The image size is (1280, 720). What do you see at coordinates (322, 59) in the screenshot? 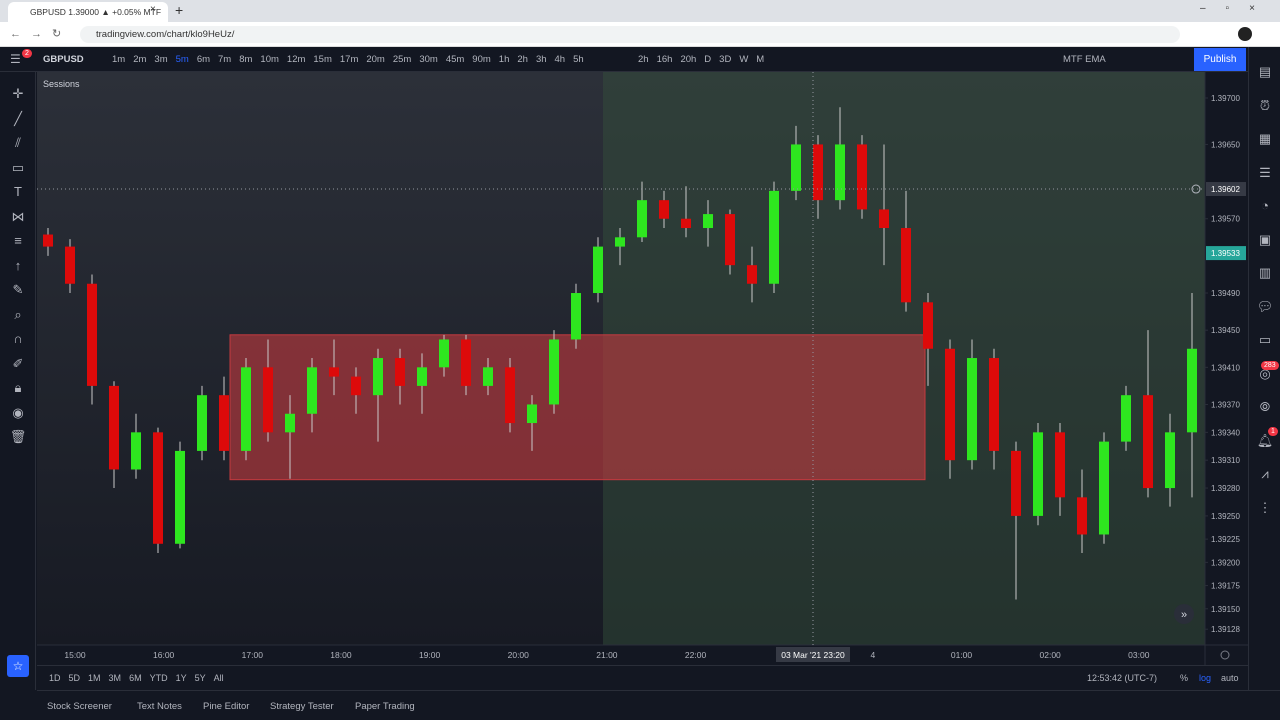
I see `interval: 15m` at bounding box center [322, 59].